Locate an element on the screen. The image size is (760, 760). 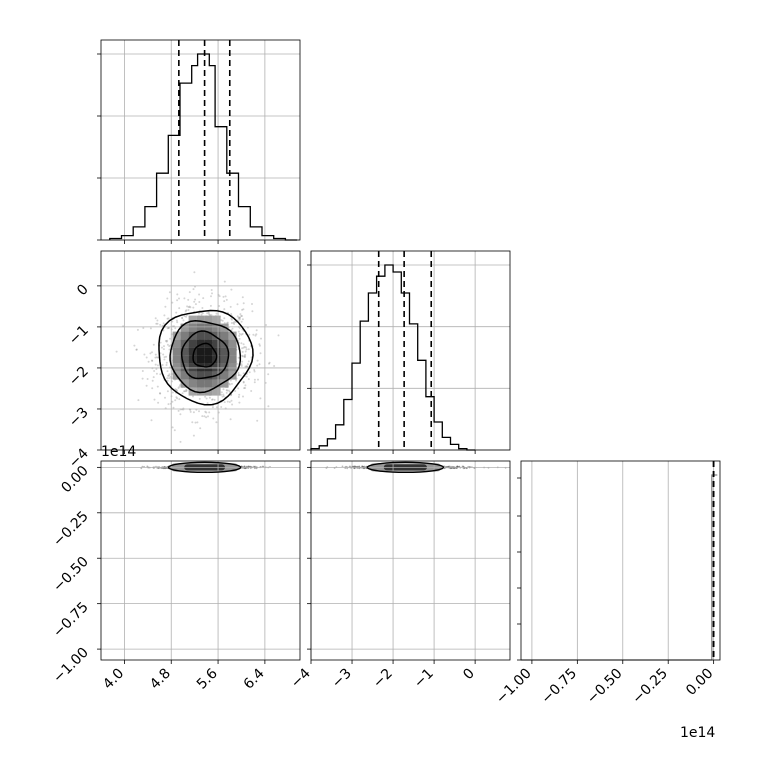
histogram-p2 is located at coordinates (393, 357).